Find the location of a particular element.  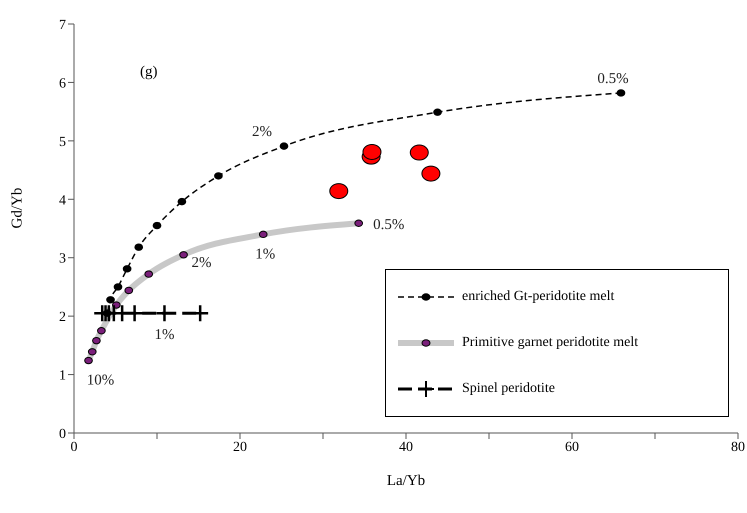

x-tick-label: 0 is located at coordinates (74, 447).